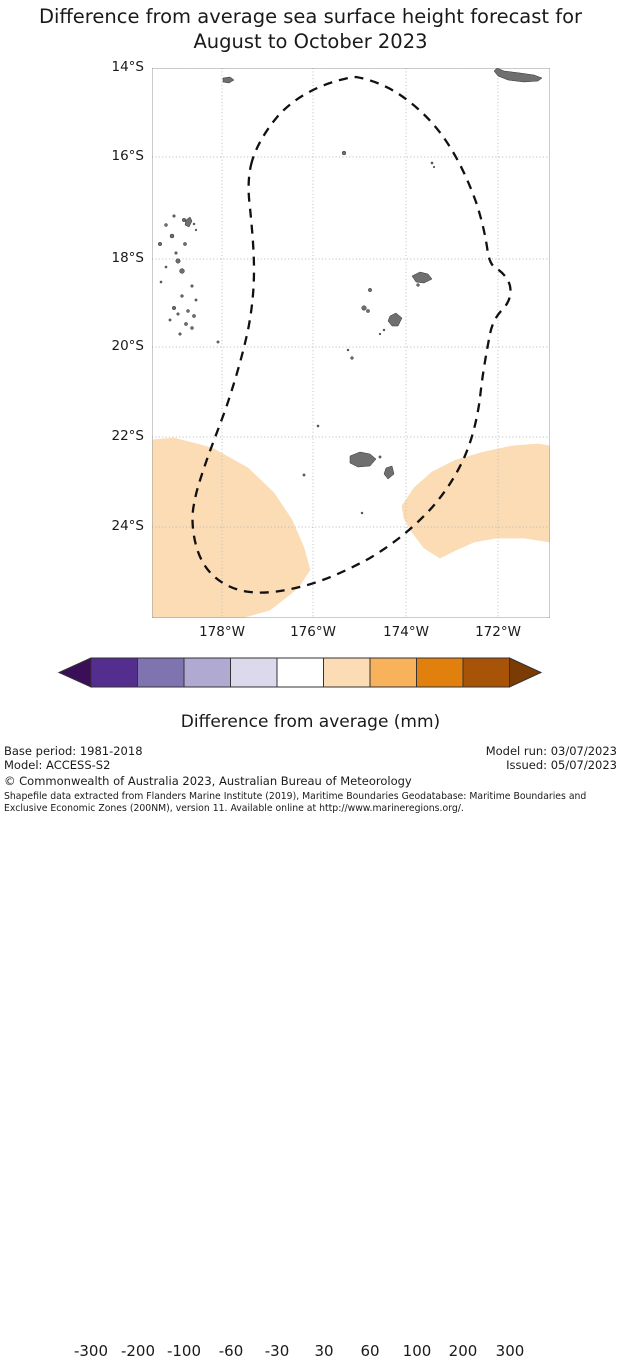 This screenshot has width=621, height=1360. I want to click on footer-right-block: Model run: 03/07/2023 Issued: 05/07/2023, so click(551, 758).